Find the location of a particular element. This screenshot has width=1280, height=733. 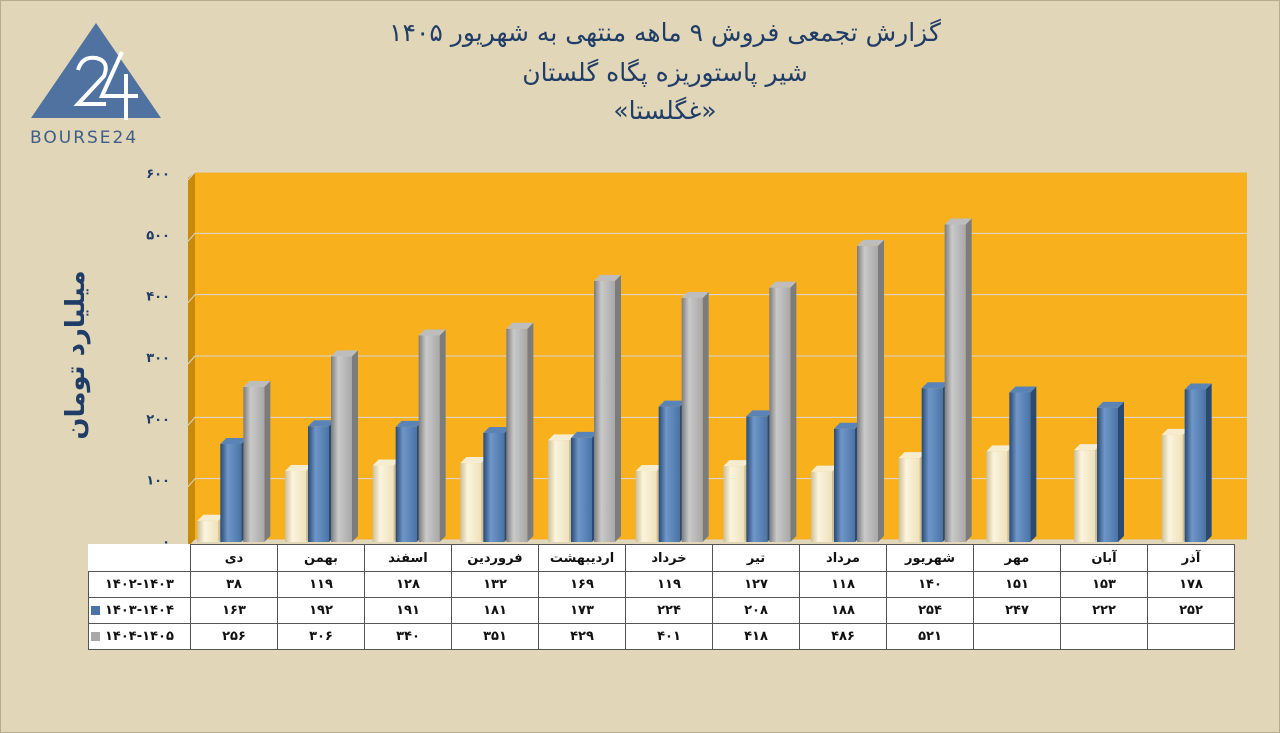

series-label: ۱۴۰۲-۱۴۰۳ is located at coordinates (139, 584).